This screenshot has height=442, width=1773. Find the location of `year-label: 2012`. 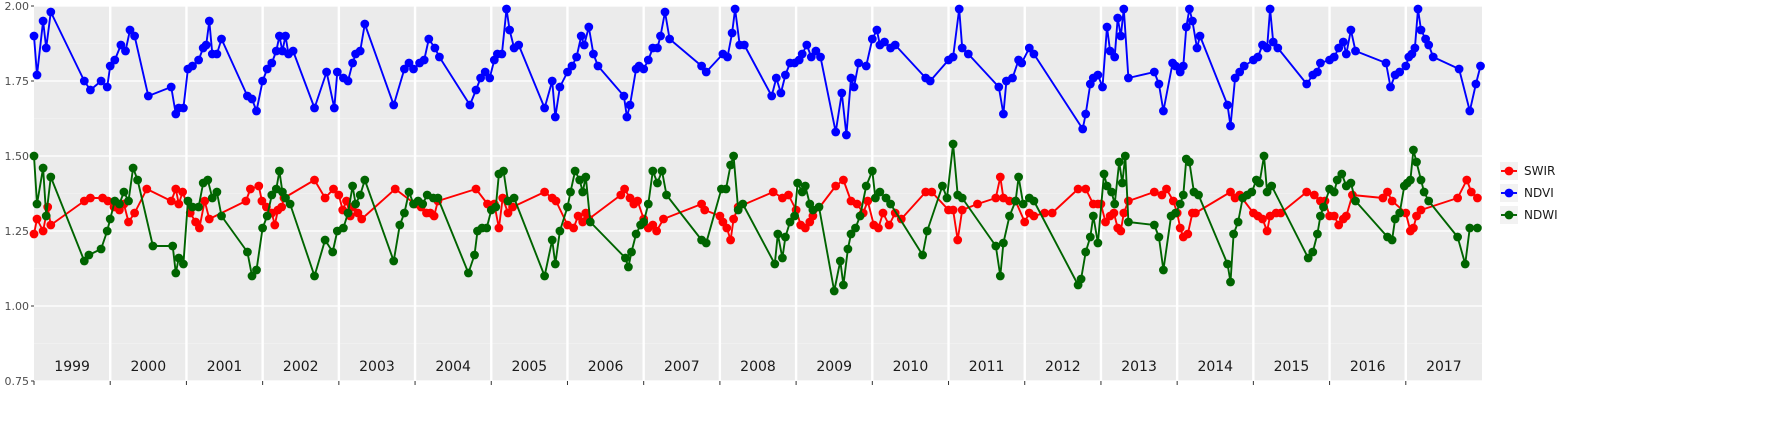

year-label: 2012 is located at coordinates (1063, 367).